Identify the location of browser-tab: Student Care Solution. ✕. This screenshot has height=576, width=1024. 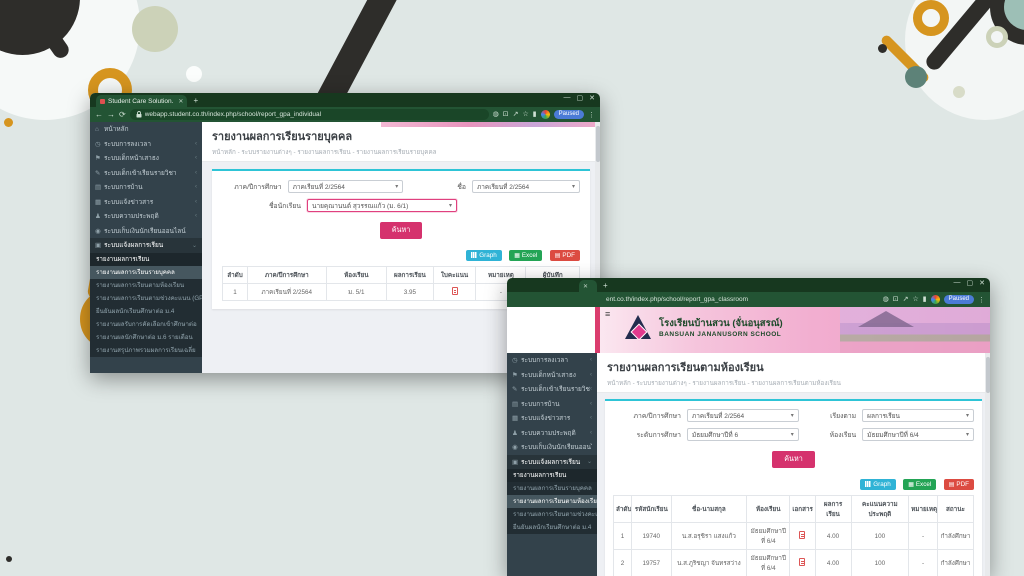
(142, 101).